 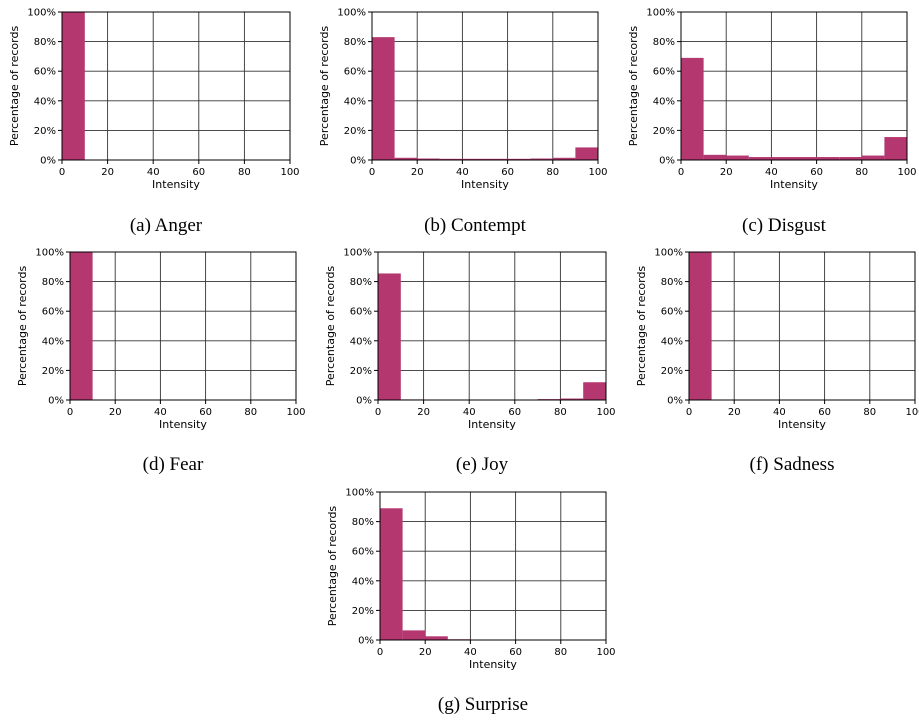 What do you see at coordinates (784, 225) in the screenshot?
I see `subfigure-caption: (c) Disgust` at bounding box center [784, 225].